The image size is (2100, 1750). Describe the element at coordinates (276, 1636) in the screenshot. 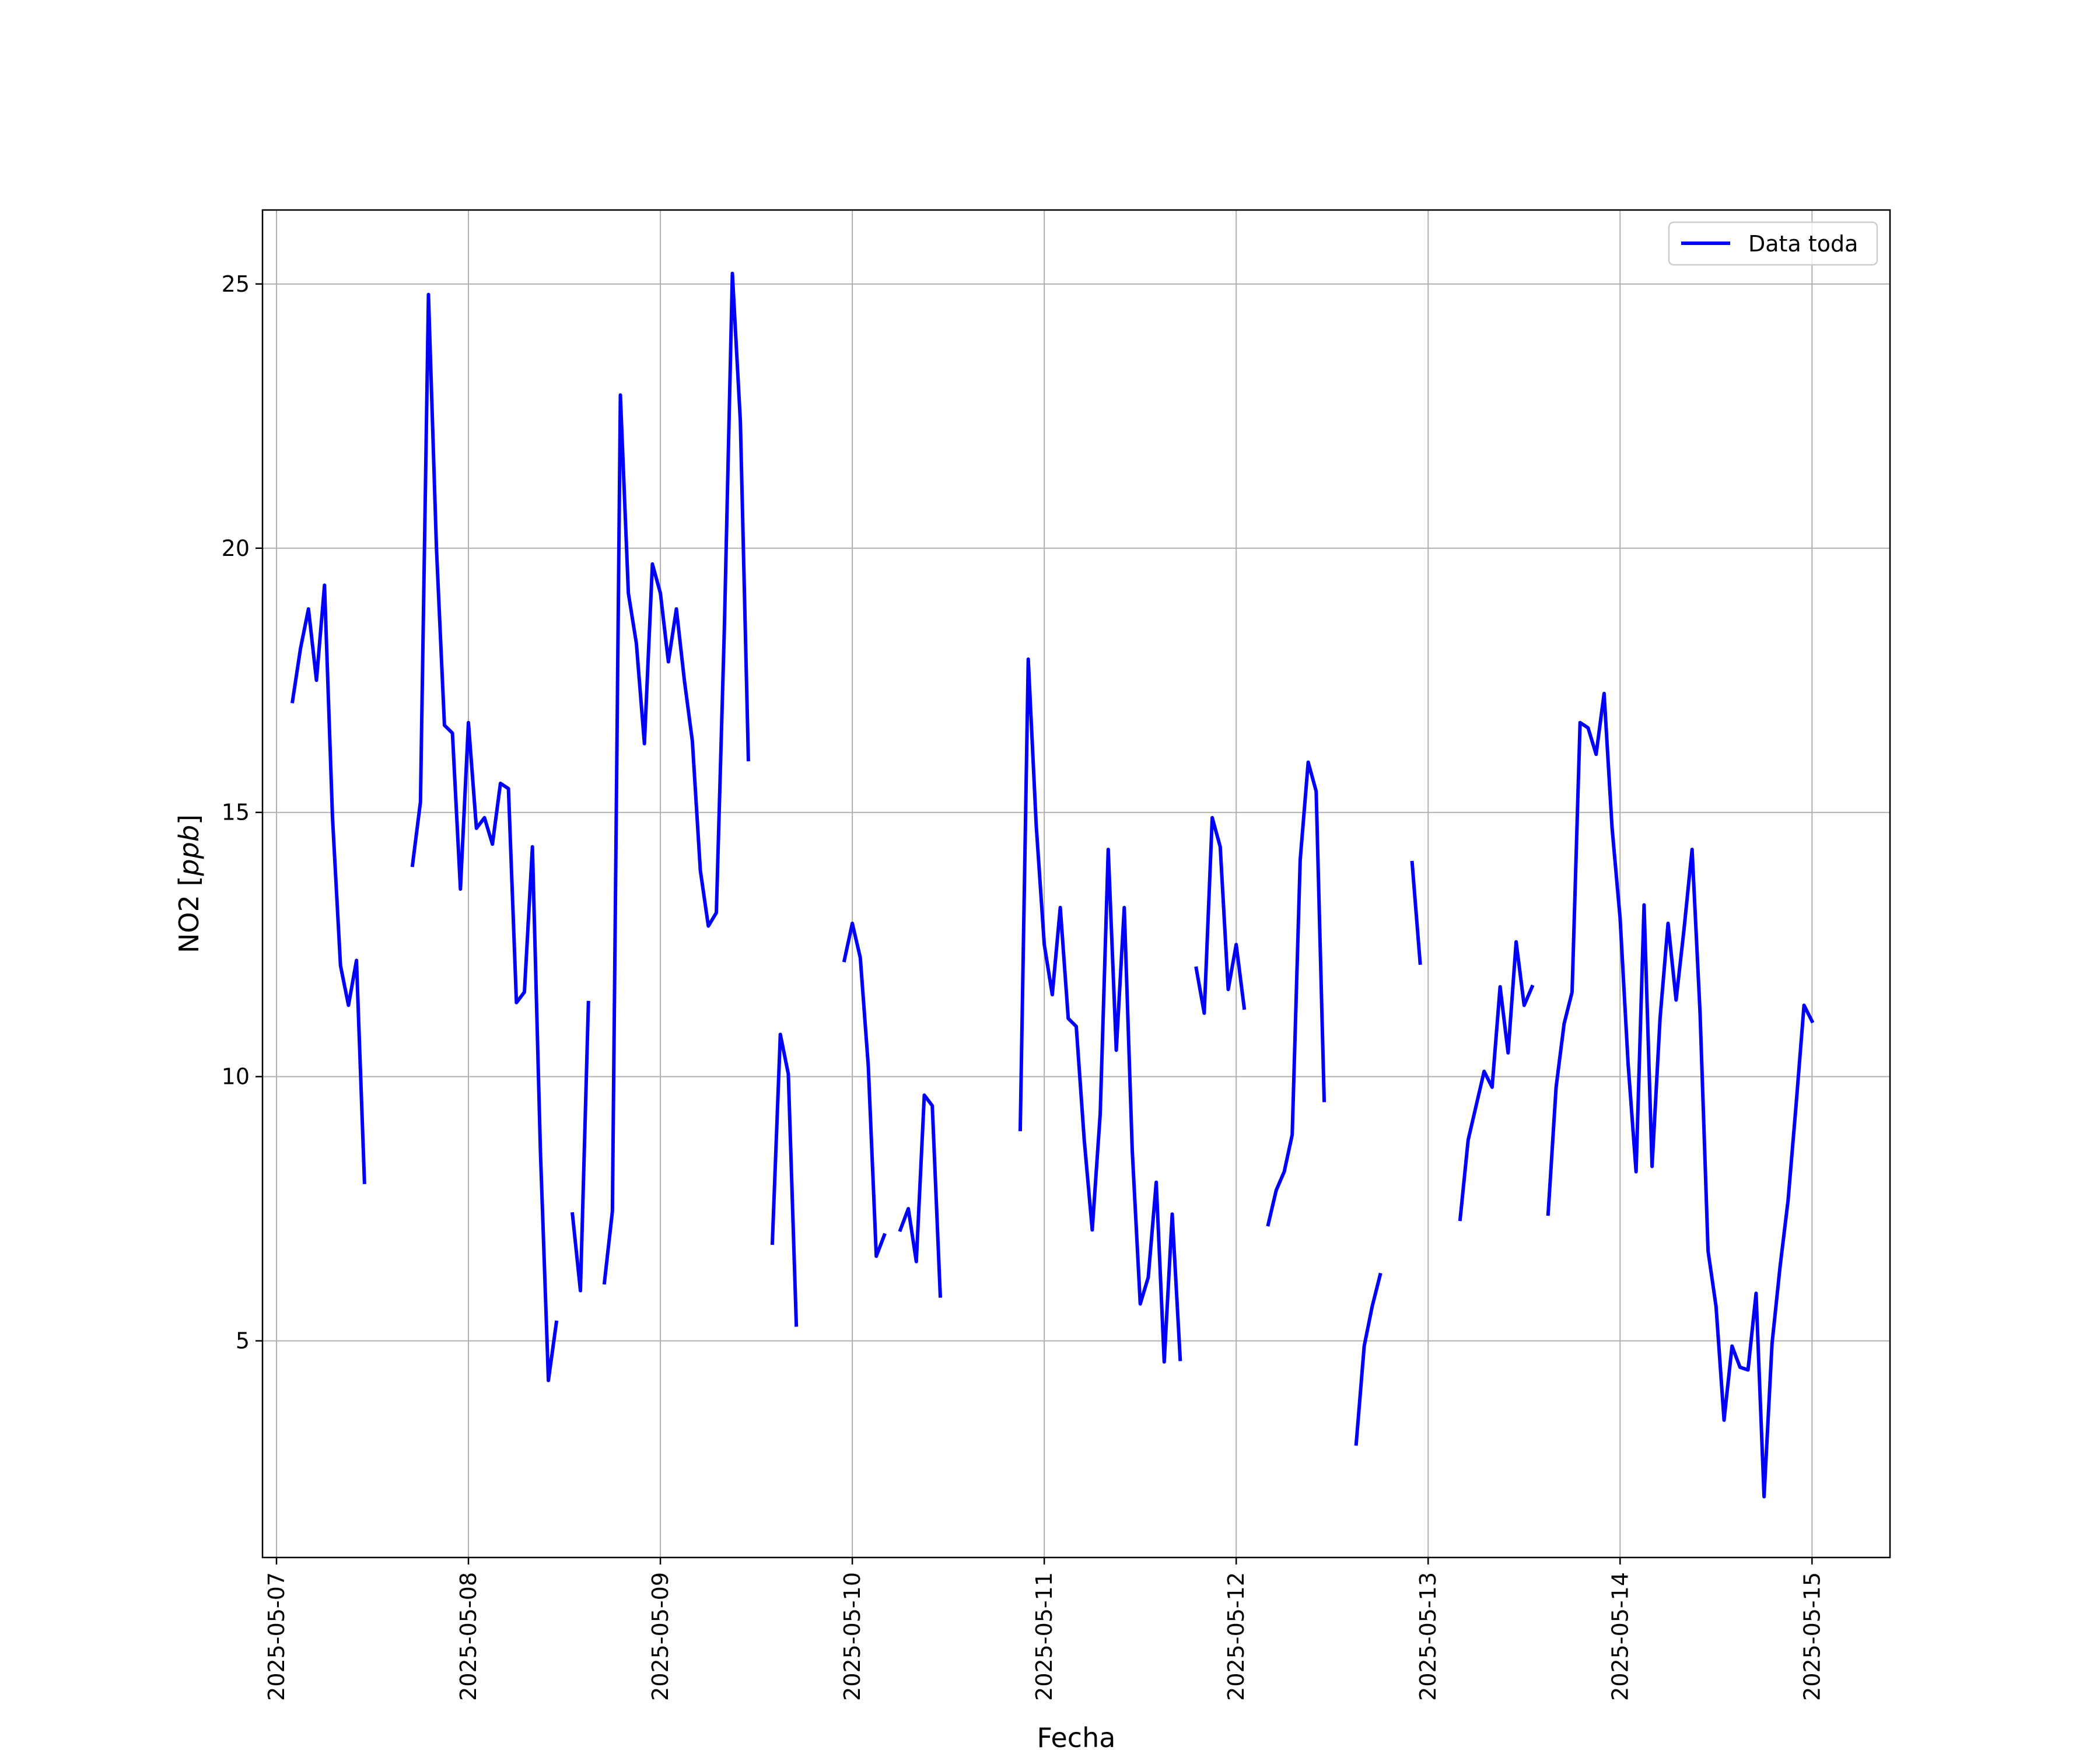

I see `x-tick-label: 2025-05-07` at that location.